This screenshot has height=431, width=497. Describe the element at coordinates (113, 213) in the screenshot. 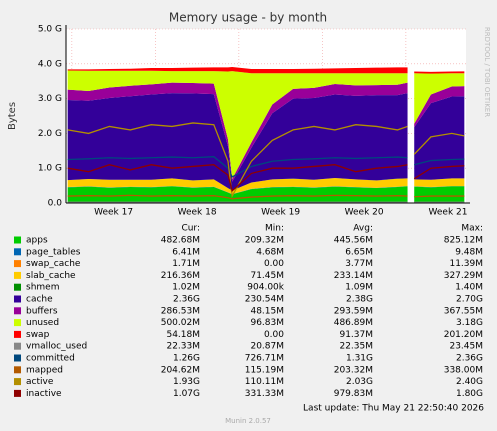

I see `x-tick-label: Week 17` at that location.